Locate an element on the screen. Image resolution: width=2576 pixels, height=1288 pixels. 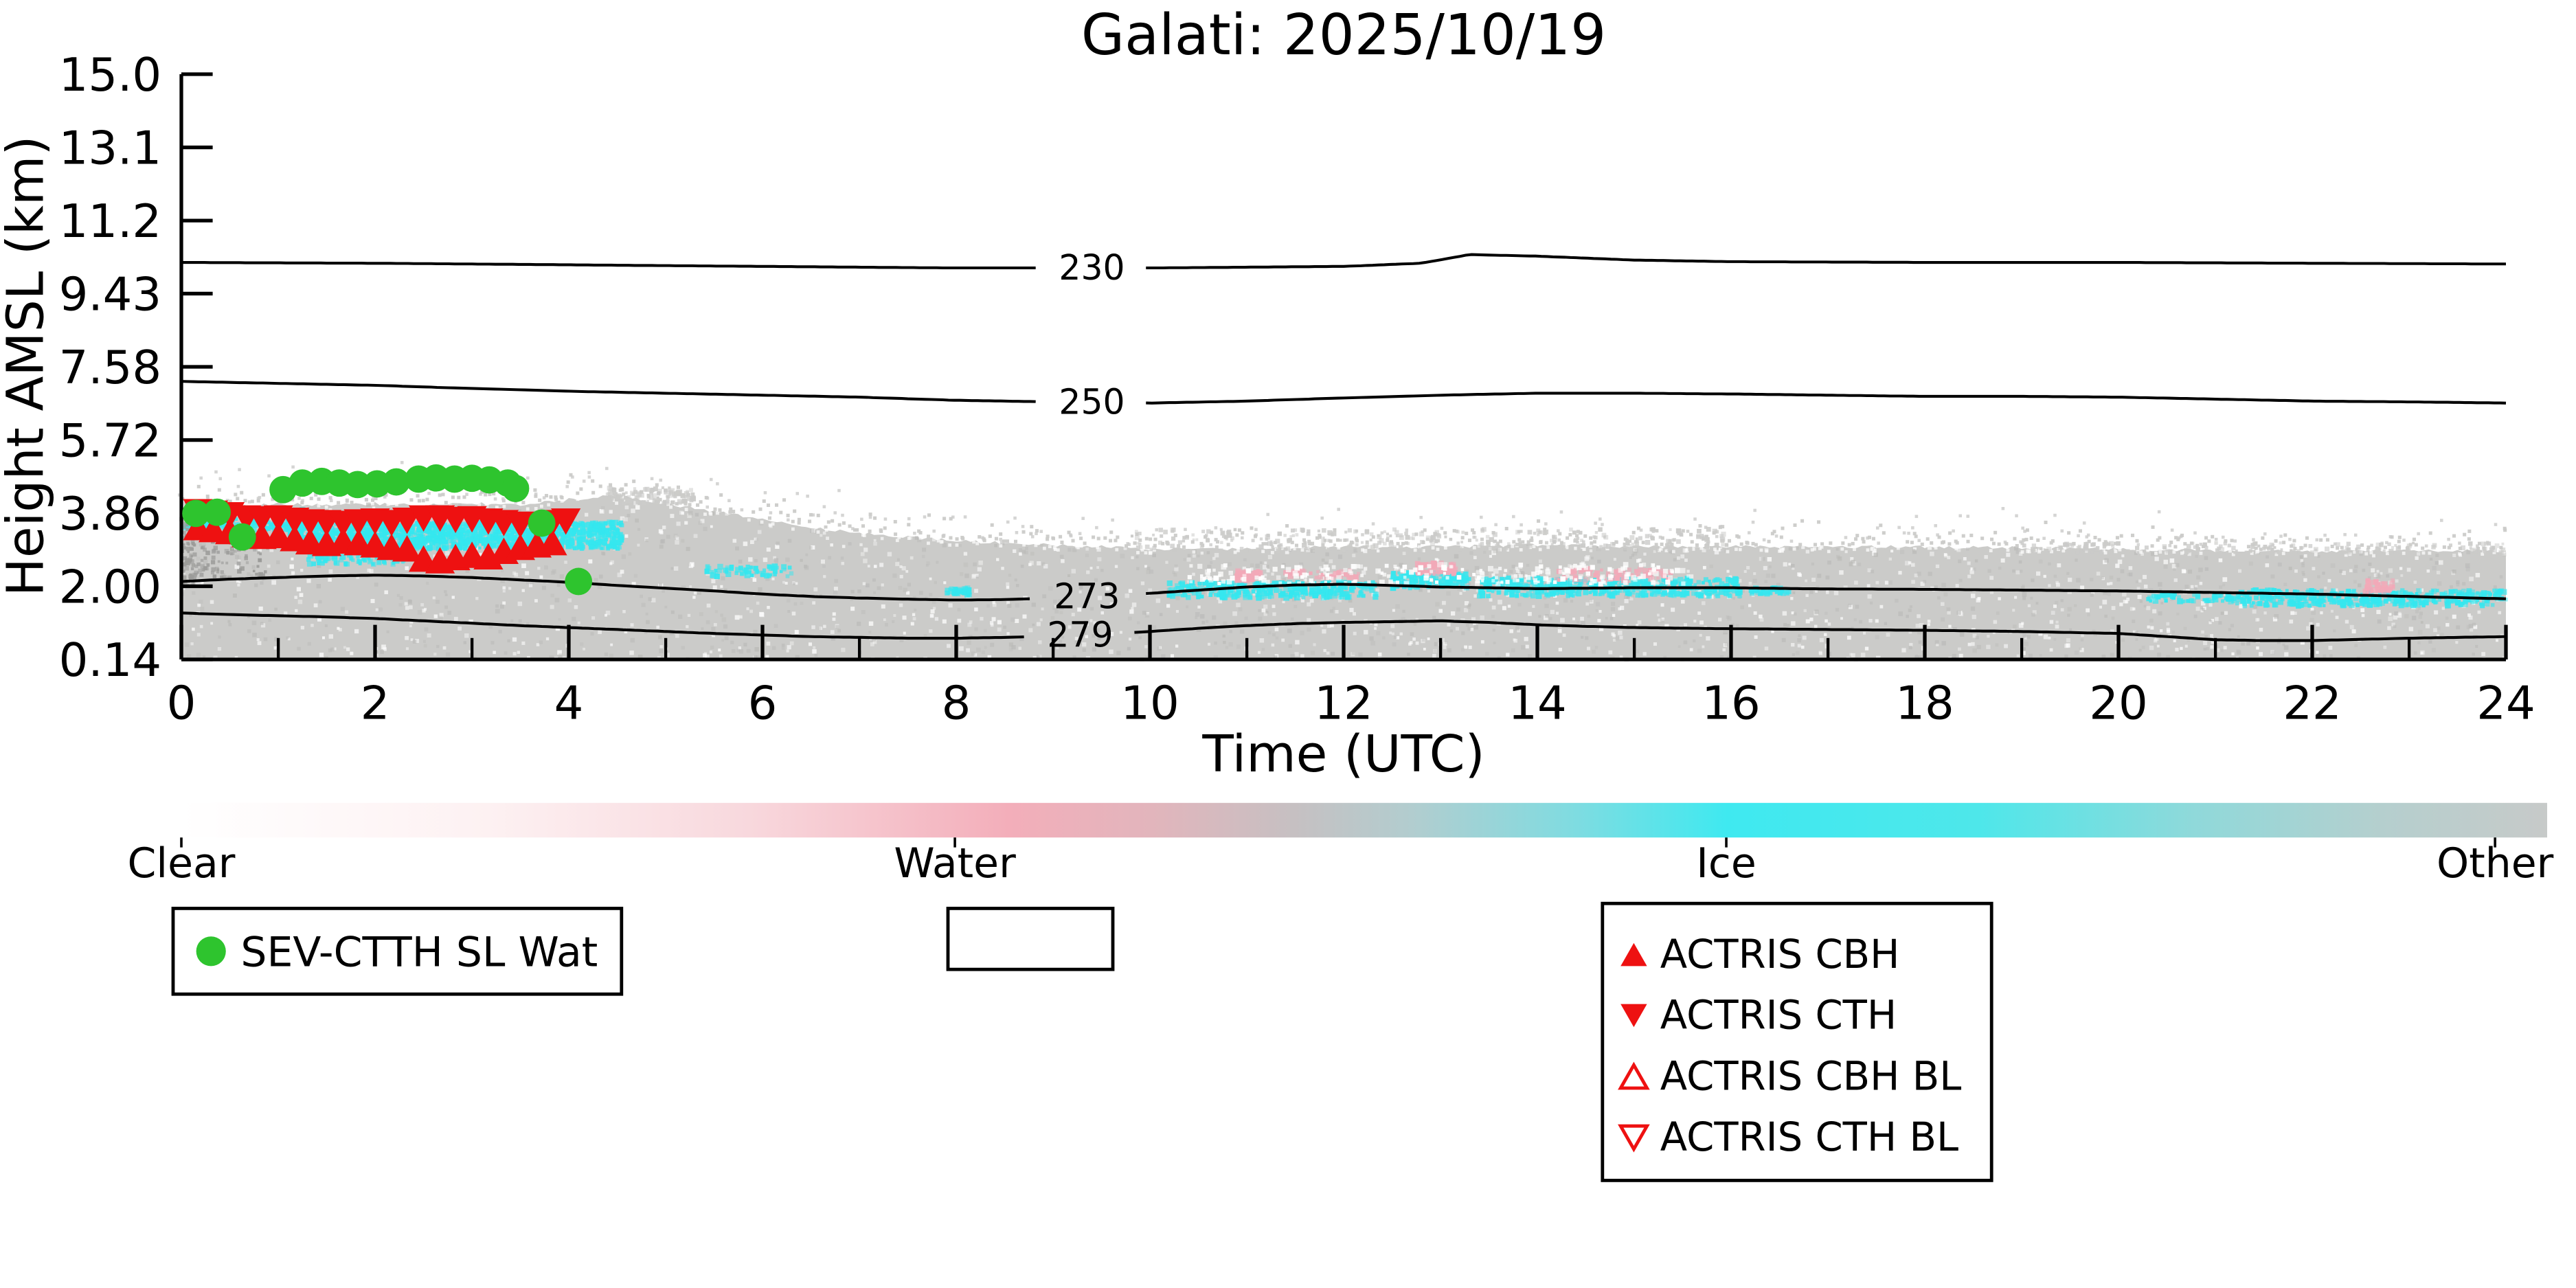
x-tick-label: 16 is located at coordinates (1731, 703).